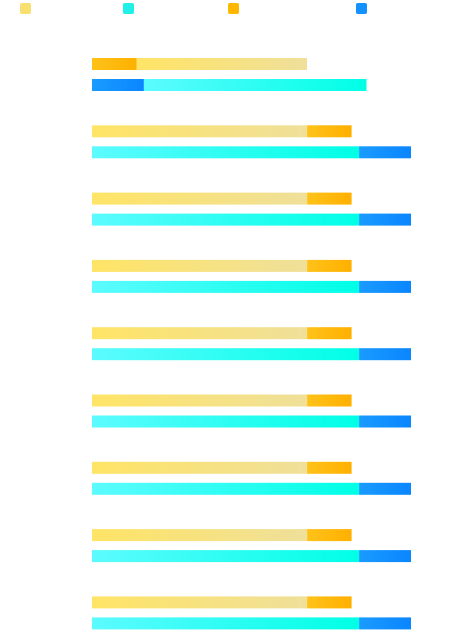 This screenshot has width=470, height=639. Describe the element at coordinates (385, 488) in the screenshot. I see `bar-segment-g7-b2-s2` at that location.